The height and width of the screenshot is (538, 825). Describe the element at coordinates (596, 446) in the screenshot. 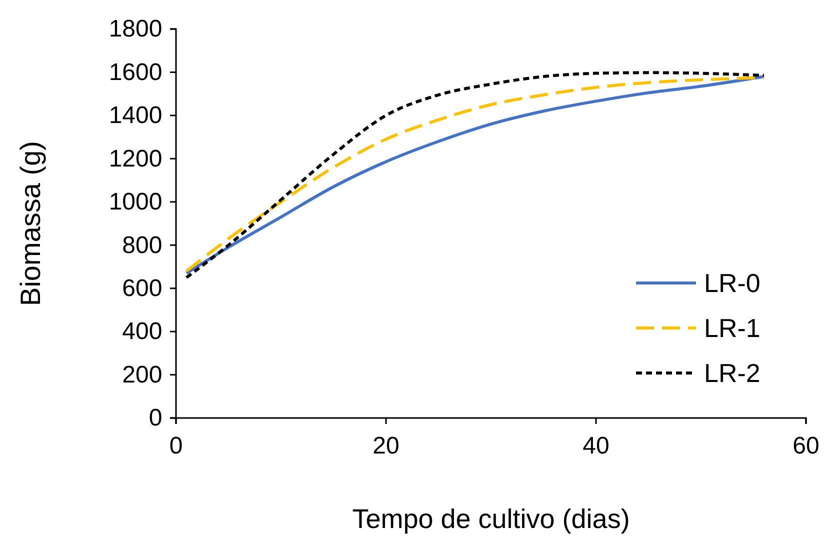

I see `x-tick-label: 40` at that location.